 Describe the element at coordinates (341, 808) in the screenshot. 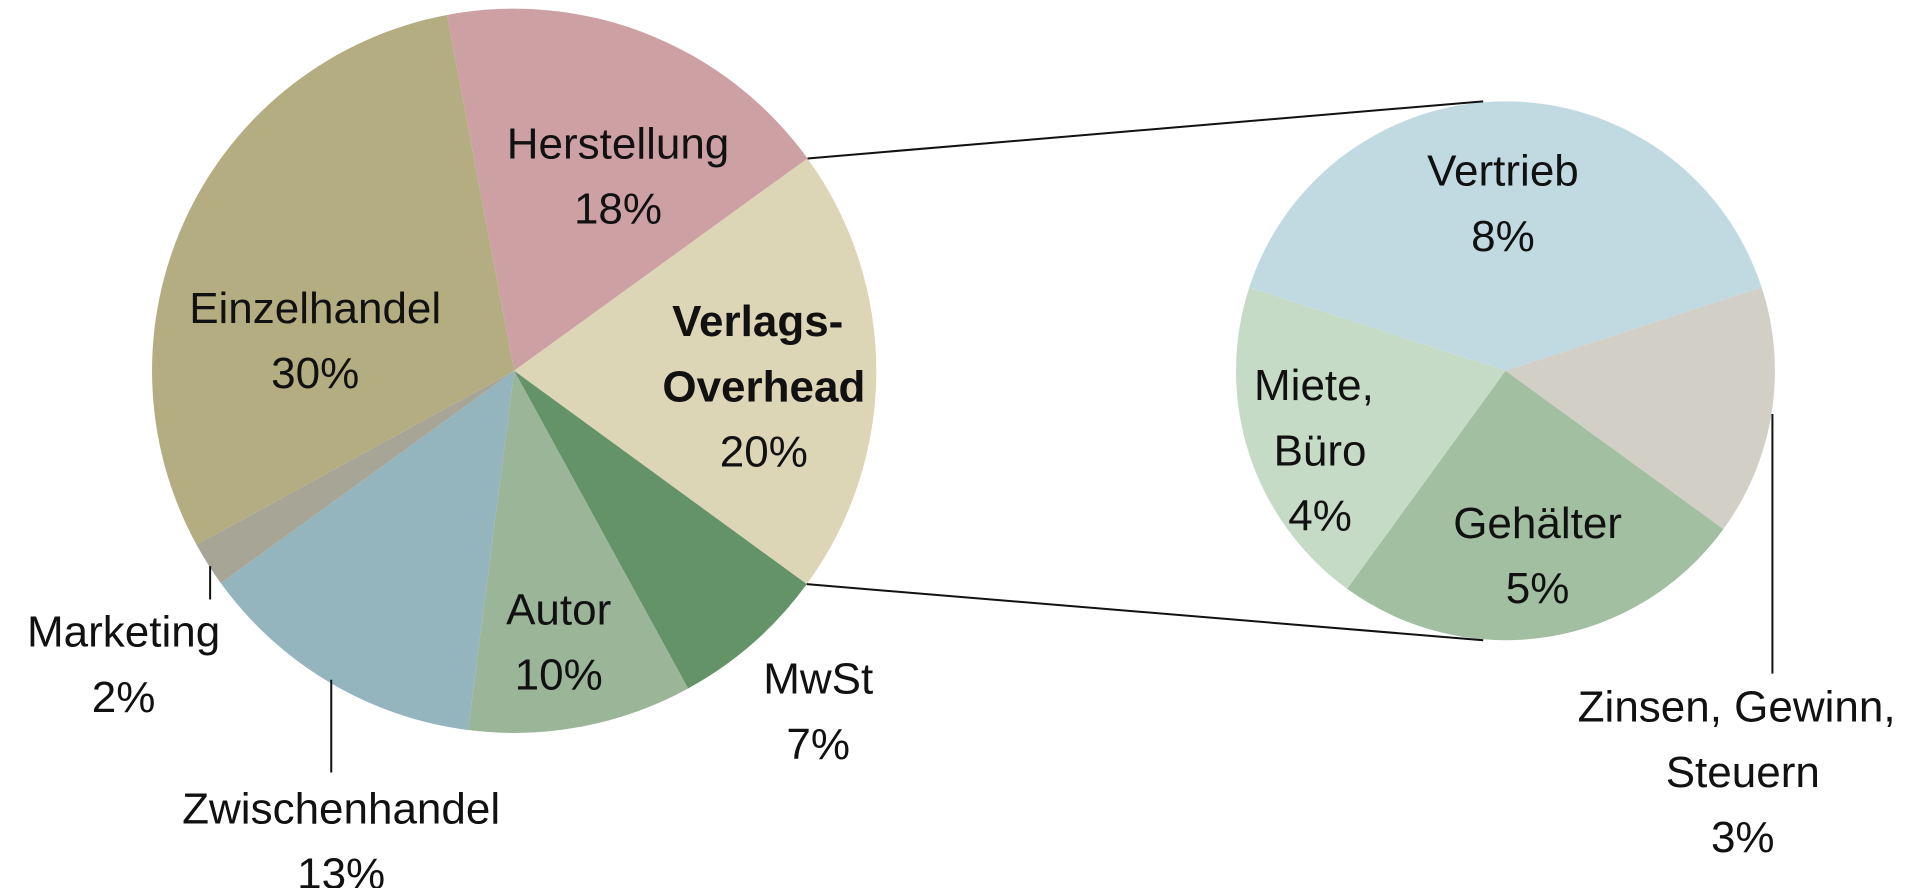

I see `slice-label: Zwischenhandel` at that location.